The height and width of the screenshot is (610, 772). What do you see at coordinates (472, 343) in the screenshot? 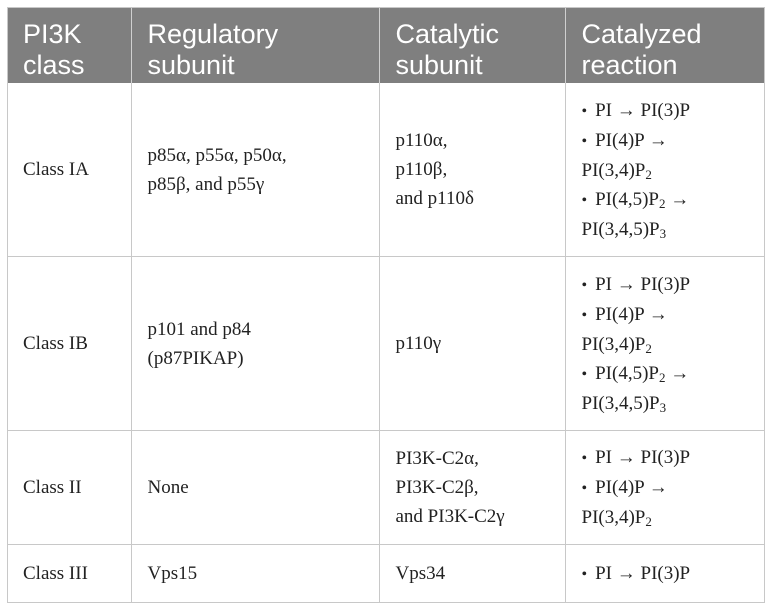
I see `cell-catalytic-subunit: p110γ` at bounding box center [472, 343].